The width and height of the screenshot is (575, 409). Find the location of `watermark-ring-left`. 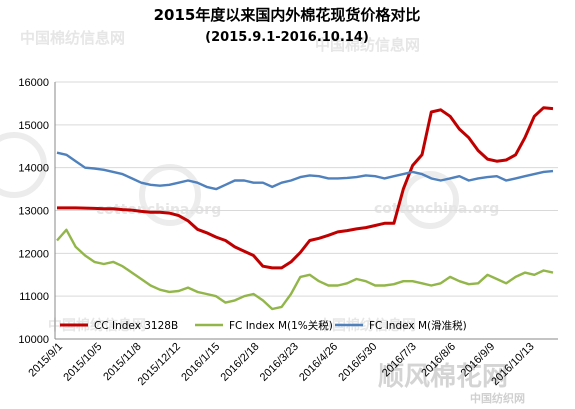

watermark-ring-left is located at coordinates (23, 165).